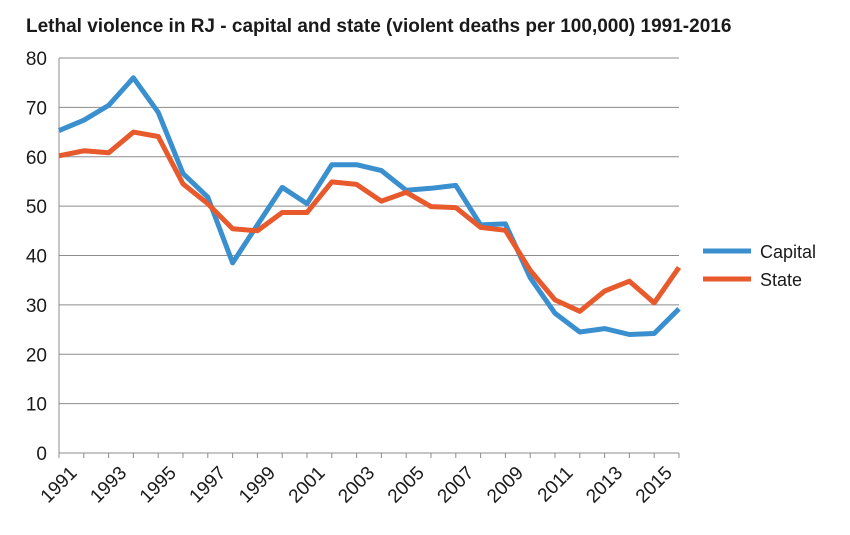 This screenshot has width=850, height=535. What do you see at coordinates (59, 485) in the screenshot?
I see `x-tick-label: 1991` at bounding box center [59, 485].